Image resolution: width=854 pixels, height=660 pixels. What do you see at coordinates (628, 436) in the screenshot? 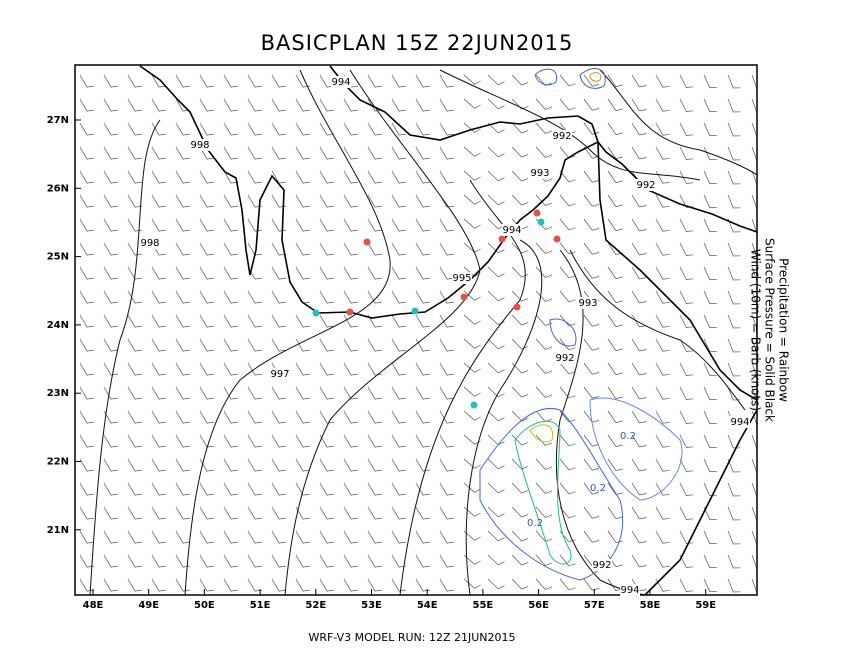
I see `precip-label: 0.2` at bounding box center [628, 436].